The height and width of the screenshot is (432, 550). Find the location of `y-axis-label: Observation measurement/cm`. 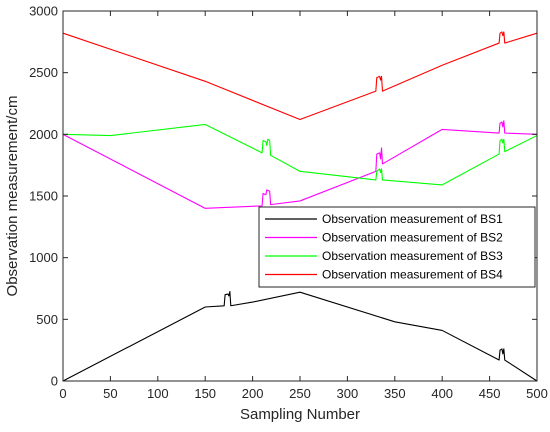

y-axis-label: Observation measurement/cm is located at coordinates (12, 196).